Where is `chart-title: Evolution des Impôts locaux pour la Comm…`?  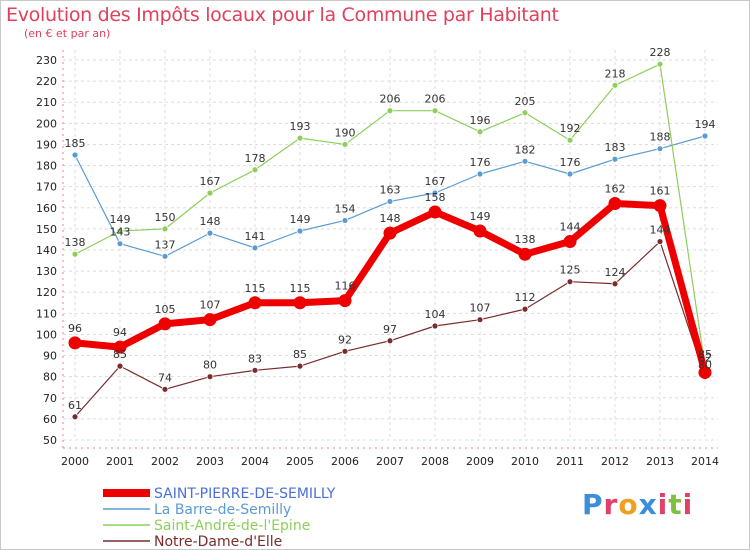 chart-title: Evolution des Impôts locaux pour la Comm… is located at coordinates (282, 15).